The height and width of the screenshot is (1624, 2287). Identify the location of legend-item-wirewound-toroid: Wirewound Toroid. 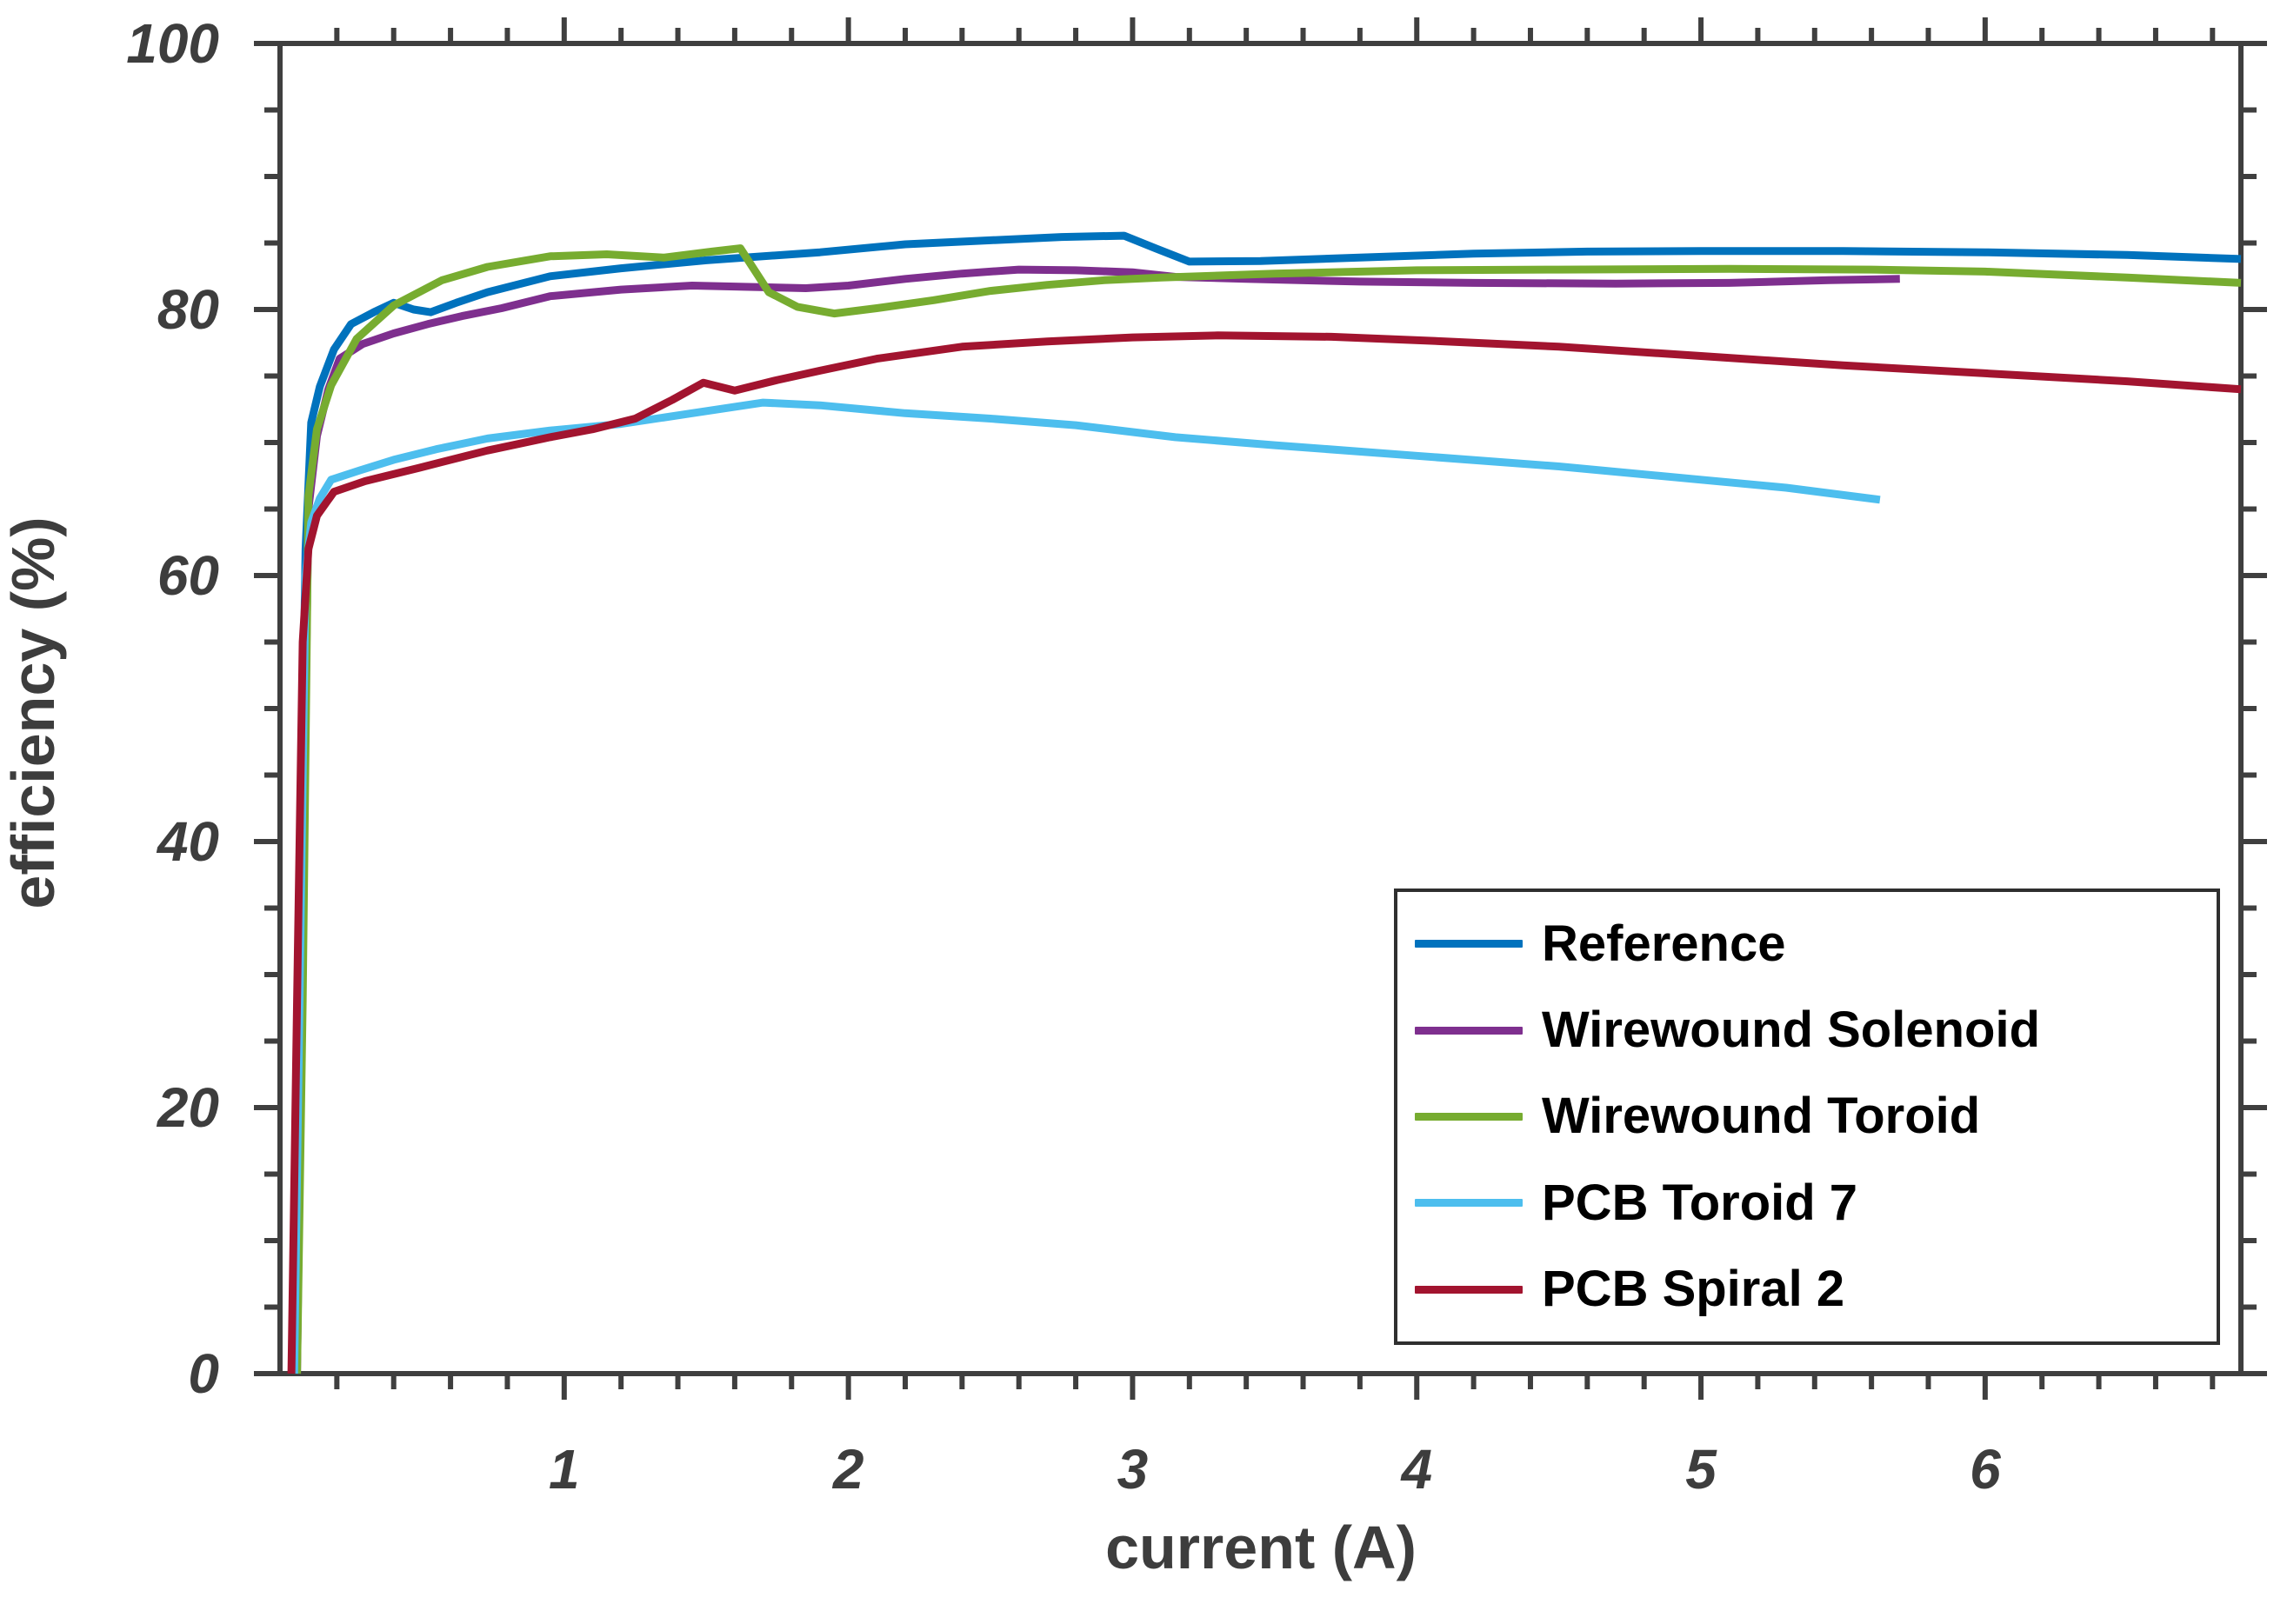
(1812, 1116).